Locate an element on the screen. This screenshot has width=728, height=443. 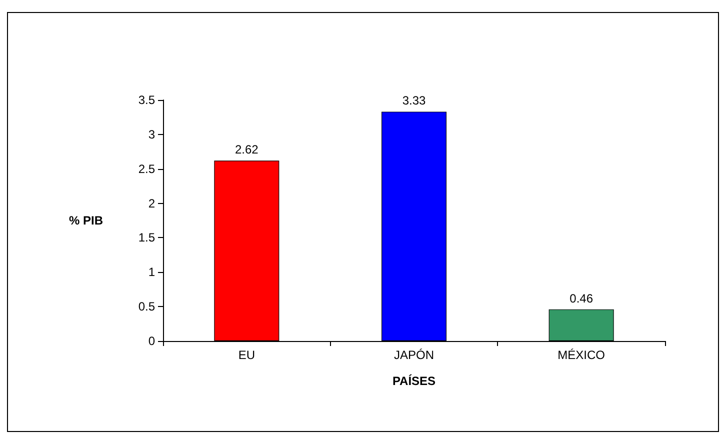
data-label: 3.33 is located at coordinates (414, 101).